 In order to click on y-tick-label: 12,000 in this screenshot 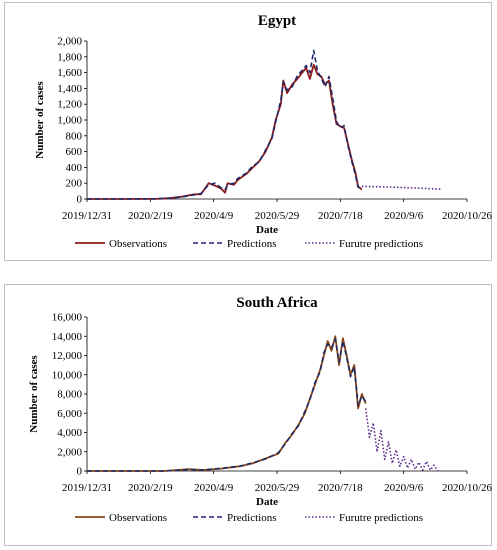, I will do `click(67, 356)`.